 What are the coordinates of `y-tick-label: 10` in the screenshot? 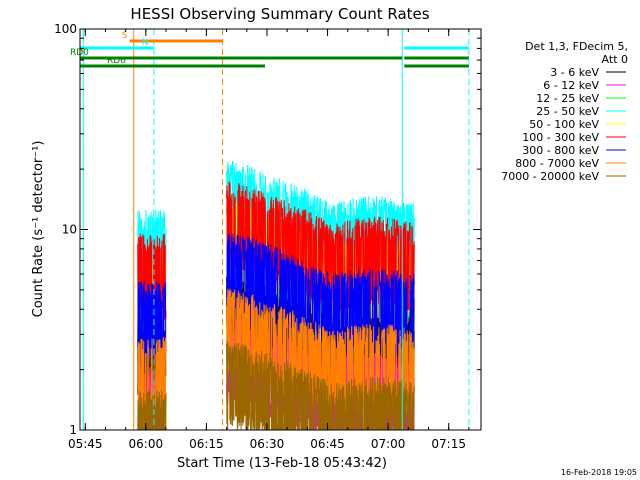 It's located at (69, 230).